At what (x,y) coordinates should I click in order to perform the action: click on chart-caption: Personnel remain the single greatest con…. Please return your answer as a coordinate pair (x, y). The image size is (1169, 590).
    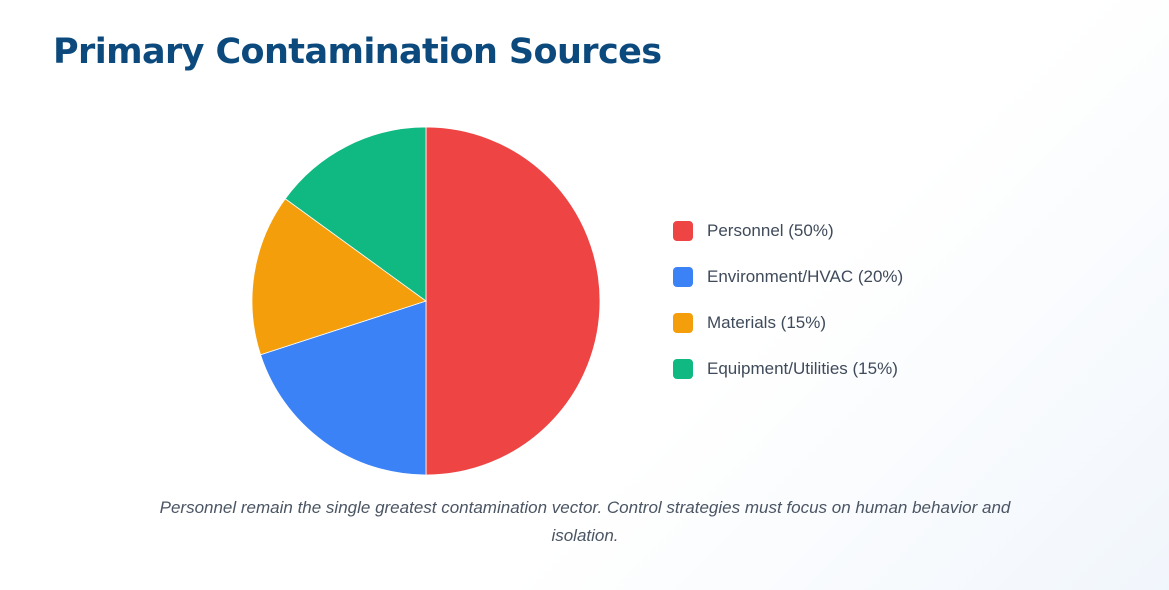
    Looking at the image, I should click on (585, 521).